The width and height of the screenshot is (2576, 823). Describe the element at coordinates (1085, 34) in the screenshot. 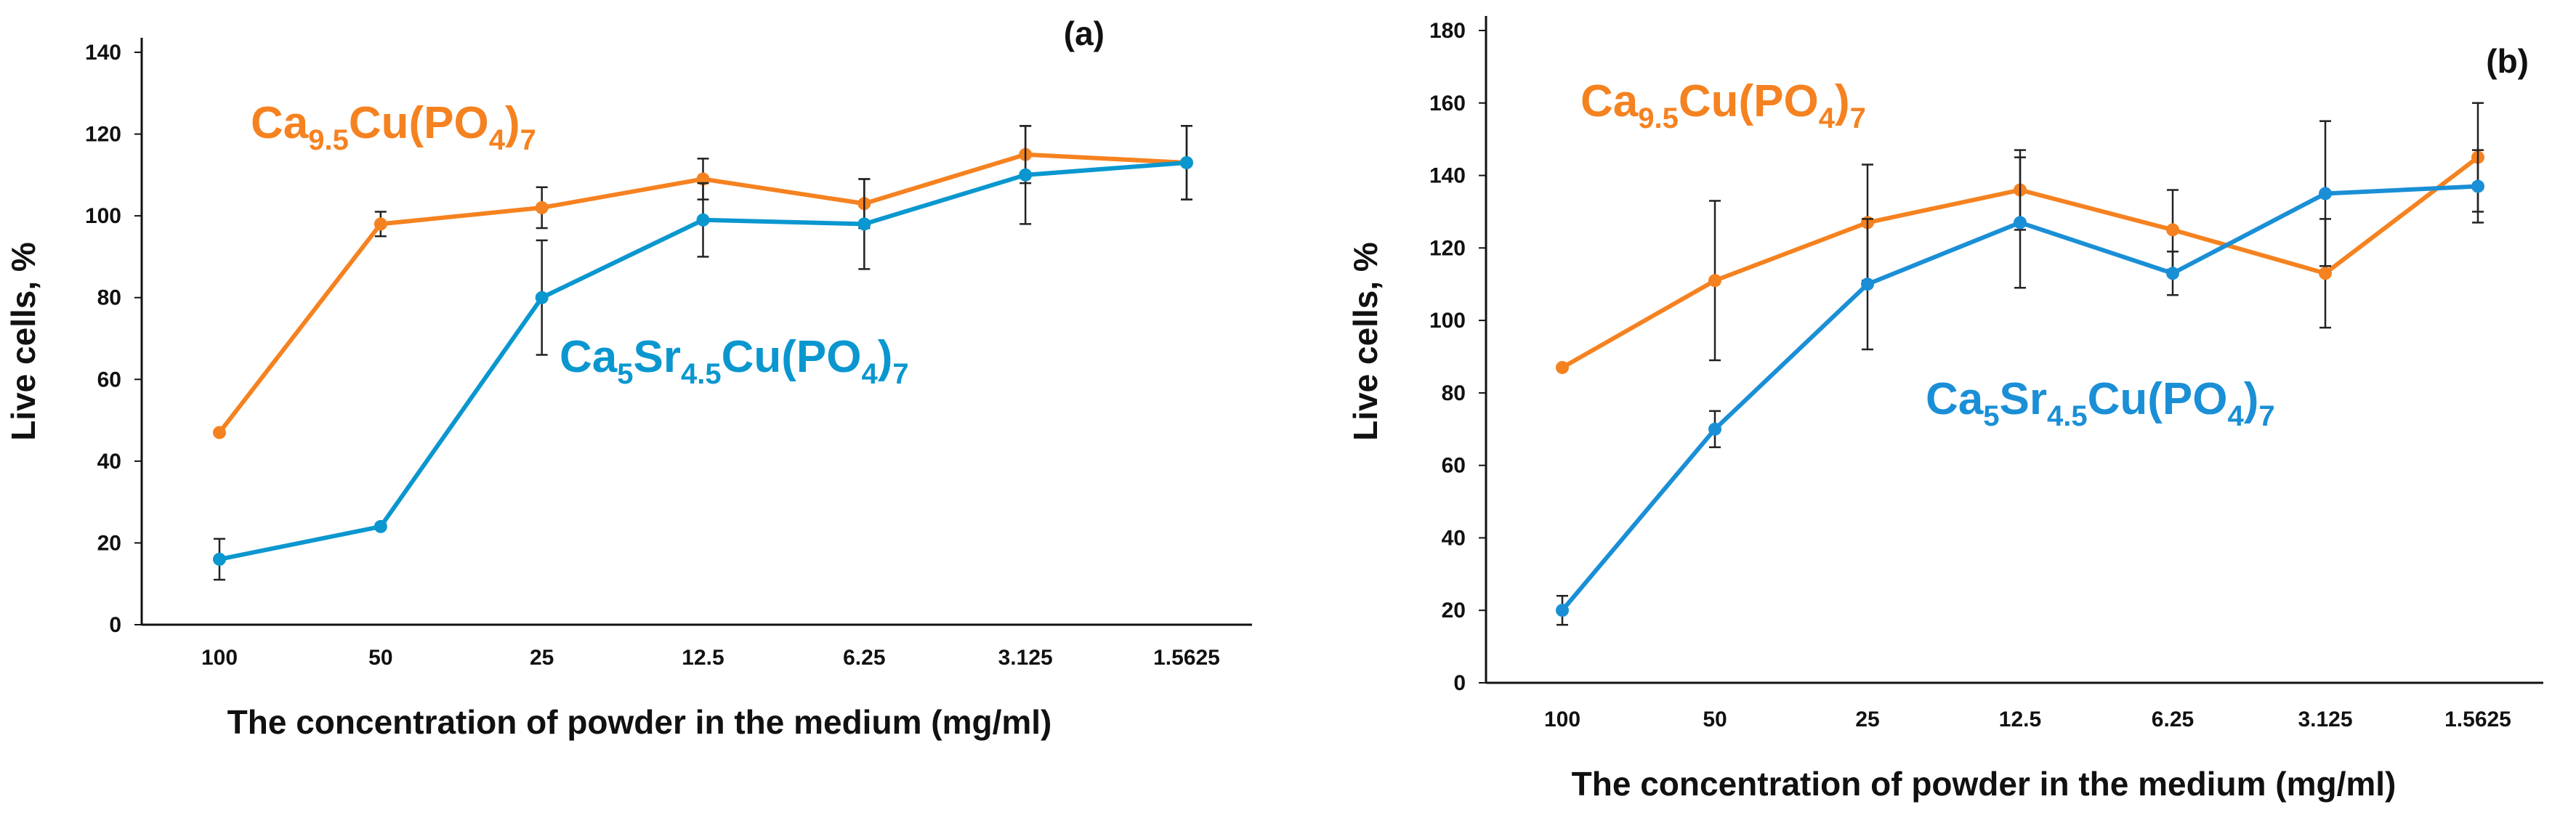

I see `panel-label: (a)` at that location.